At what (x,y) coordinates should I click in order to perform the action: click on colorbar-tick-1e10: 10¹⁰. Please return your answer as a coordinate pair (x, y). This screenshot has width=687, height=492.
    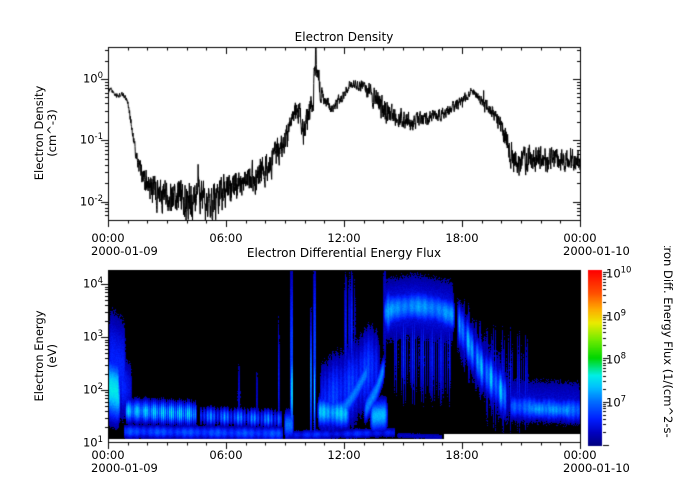
    Looking at the image, I should click on (619, 273).